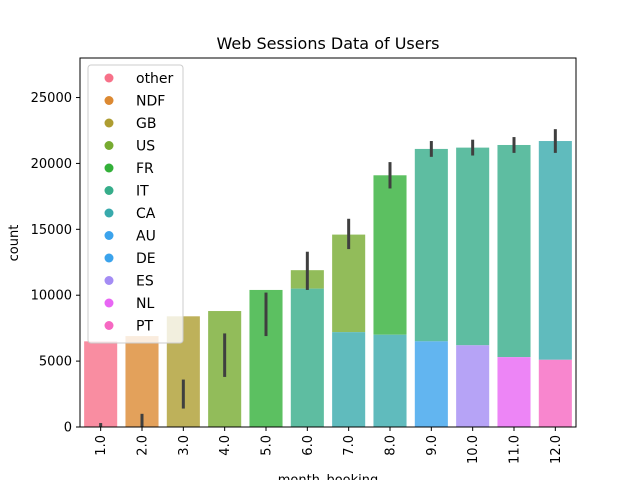  Describe the element at coordinates (142, 192) in the screenshot. I see `legend-label: IT` at that location.